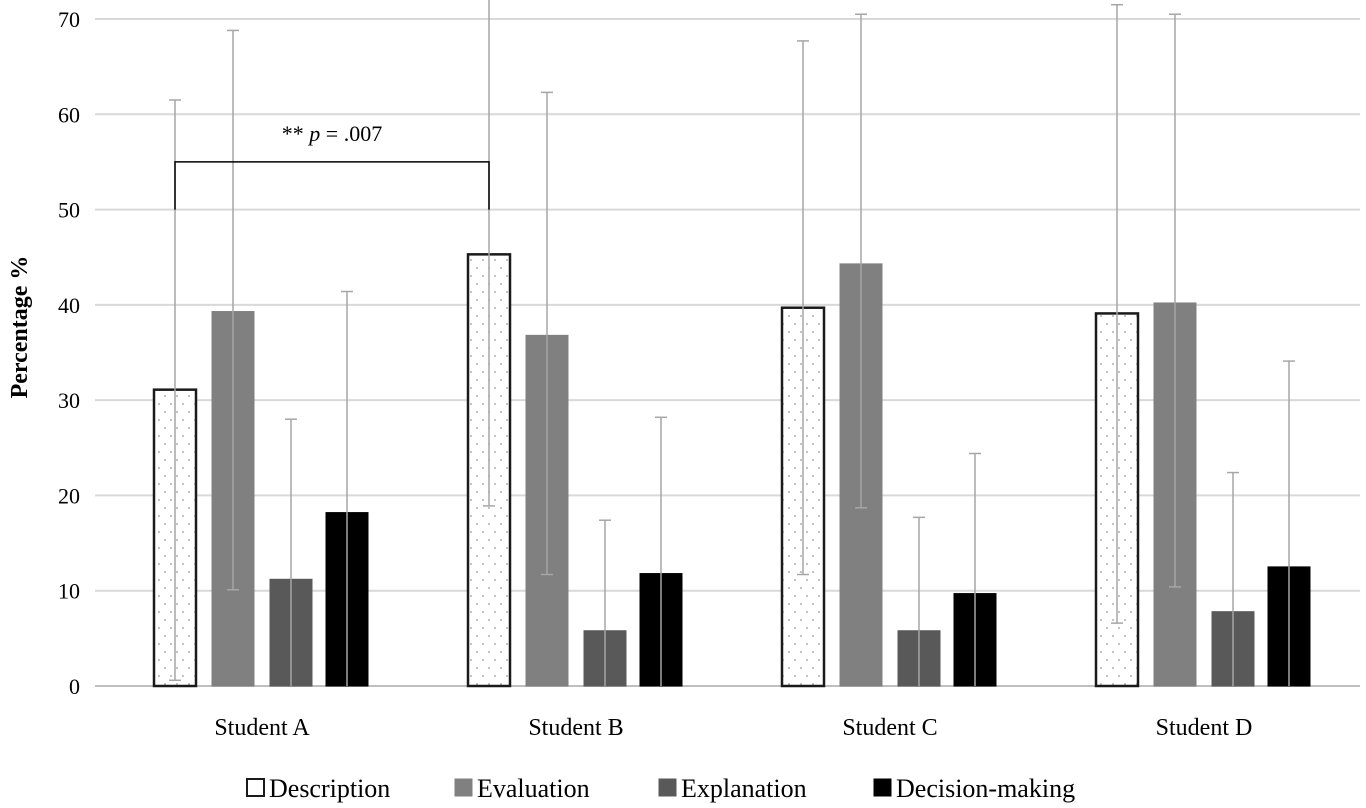 This screenshot has height=808, width=1366. What do you see at coordinates (882, 787) in the screenshot?
I see `legend-swatch-decision-making` at bounding box center [882, 787].